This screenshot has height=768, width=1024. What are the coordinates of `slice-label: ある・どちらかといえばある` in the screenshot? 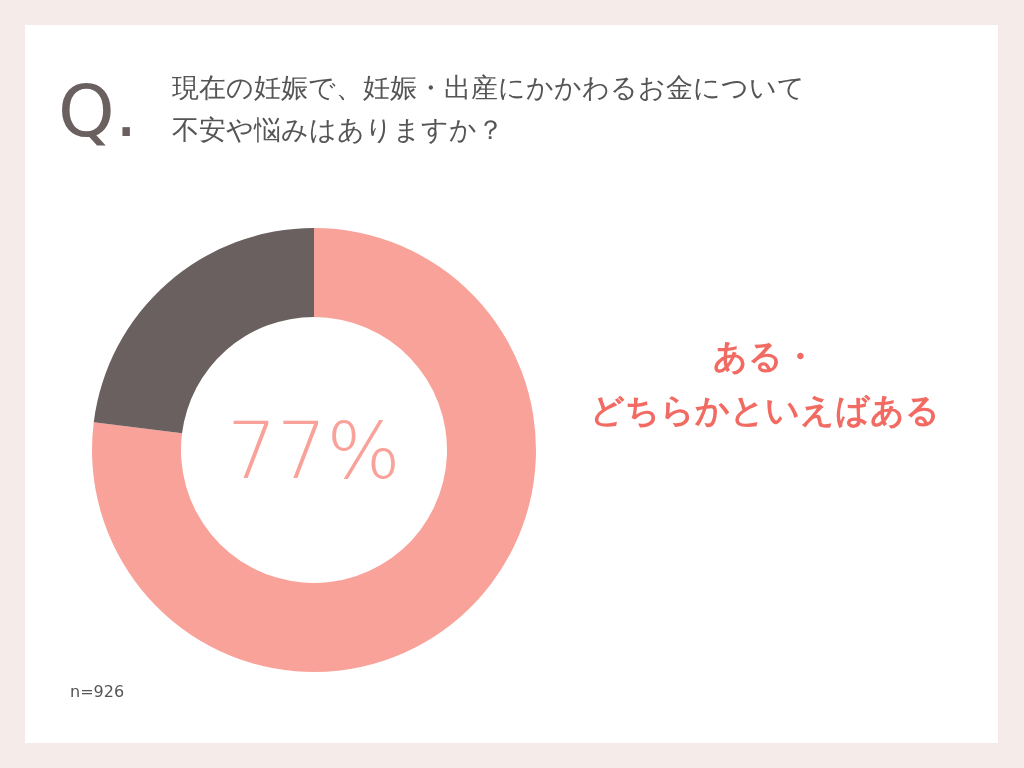 It's located at (765, 383).